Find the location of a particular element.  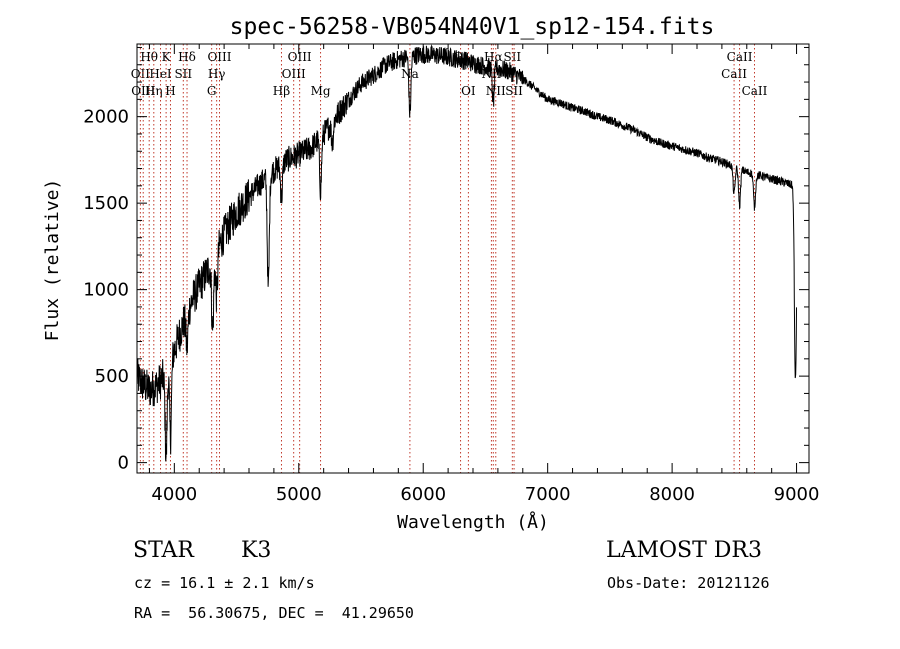

line-marker-label: OII is located at coordinates (141, 74).